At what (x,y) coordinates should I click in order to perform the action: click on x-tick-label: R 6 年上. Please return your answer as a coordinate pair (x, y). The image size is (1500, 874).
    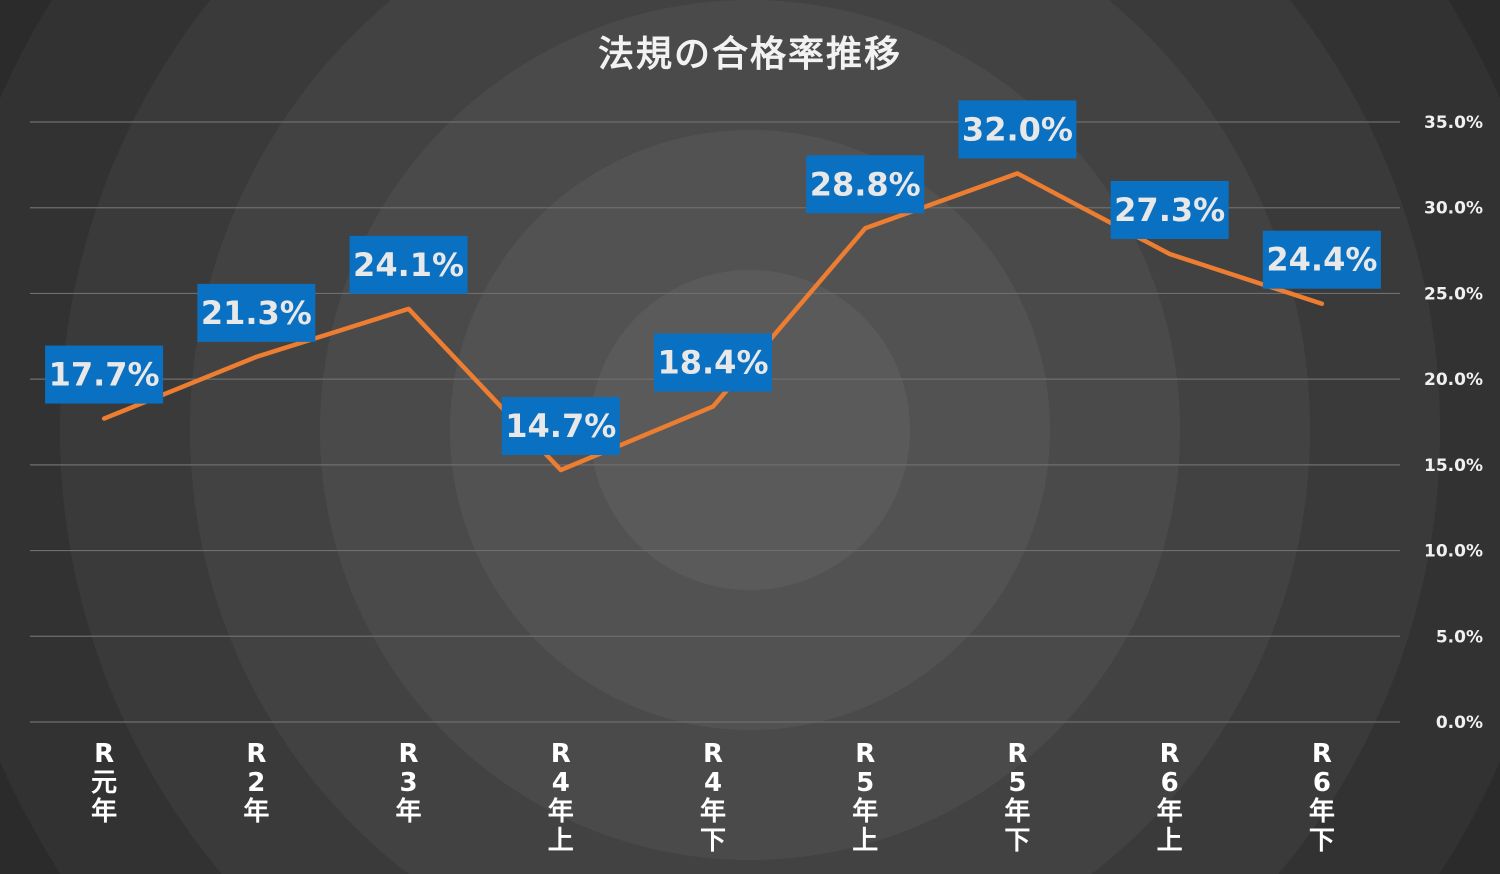
    Looking at the image, I should click on (1170, 797).